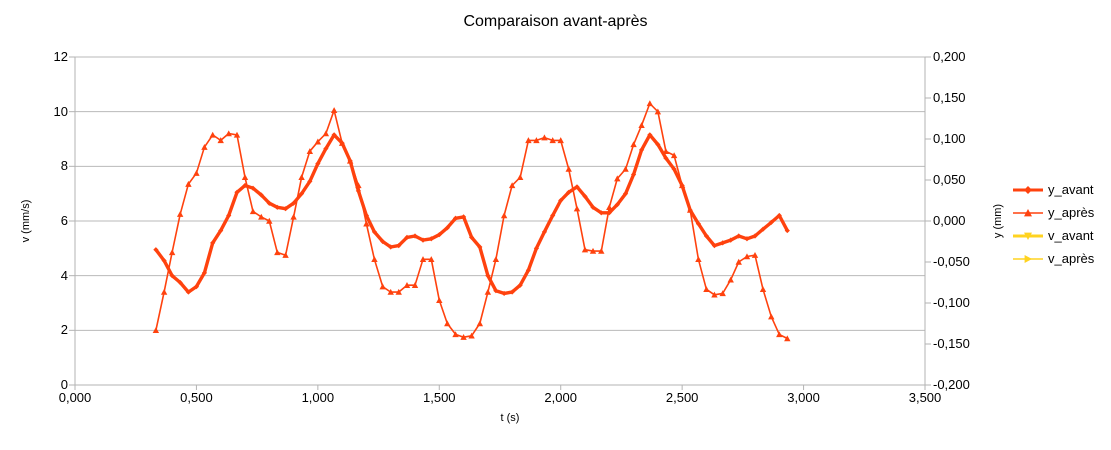 Image resolution: width=1111 pixels, height=450 pixels. I want to click on legend-item-v_apr_s: v_après, so click(1053, 258).